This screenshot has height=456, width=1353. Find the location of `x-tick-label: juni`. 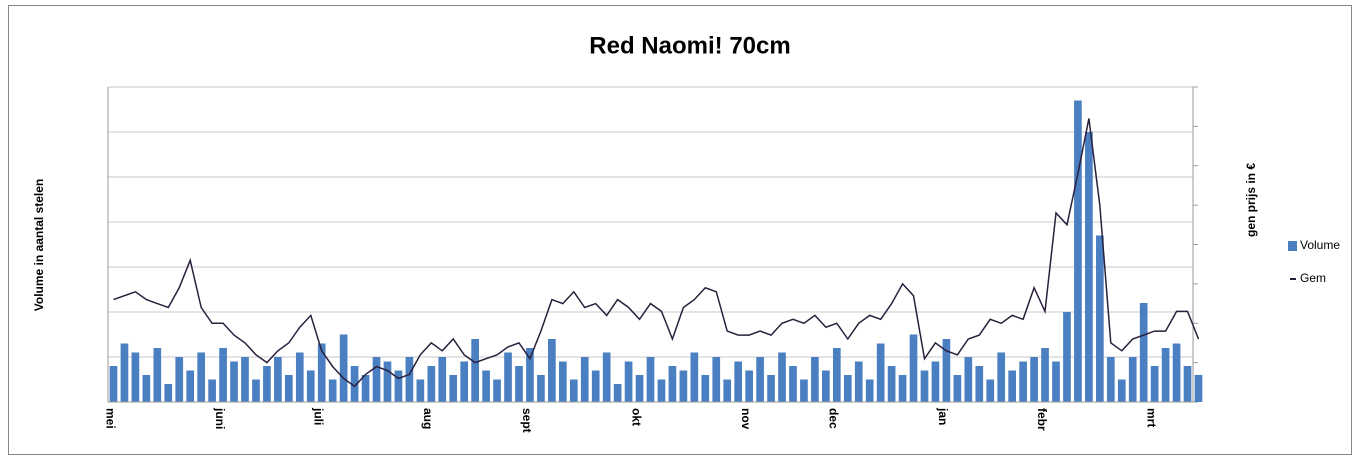

x-tick-label: juni is located at coordinates (220, 418).